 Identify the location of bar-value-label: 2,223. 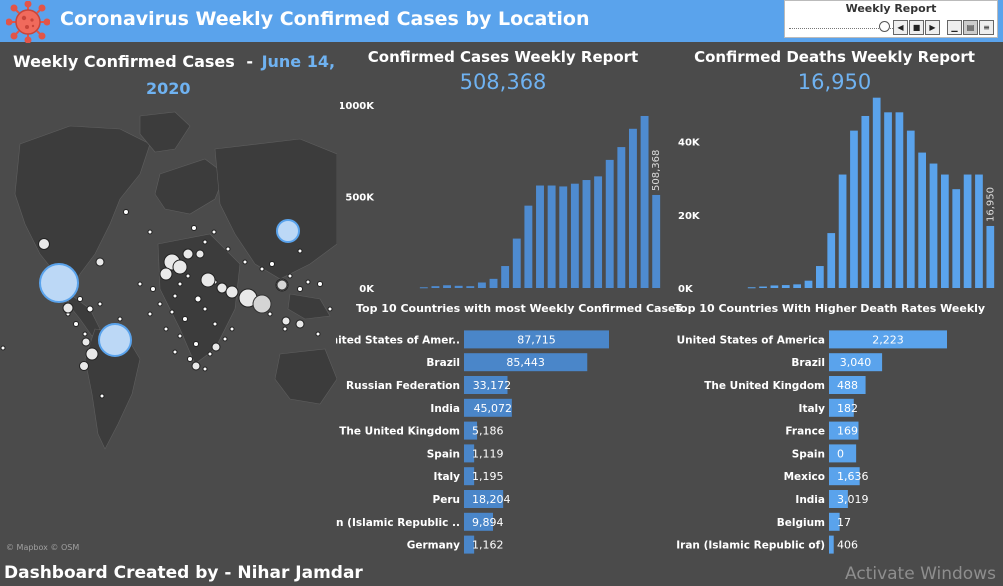
(888, 339).